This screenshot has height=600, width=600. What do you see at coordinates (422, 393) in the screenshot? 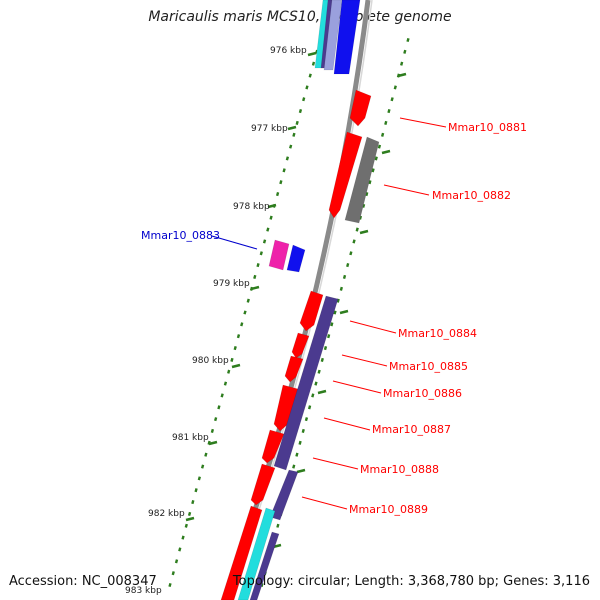
I see `gene-label: Mmar10_0886` at bounding box center [422, 393].